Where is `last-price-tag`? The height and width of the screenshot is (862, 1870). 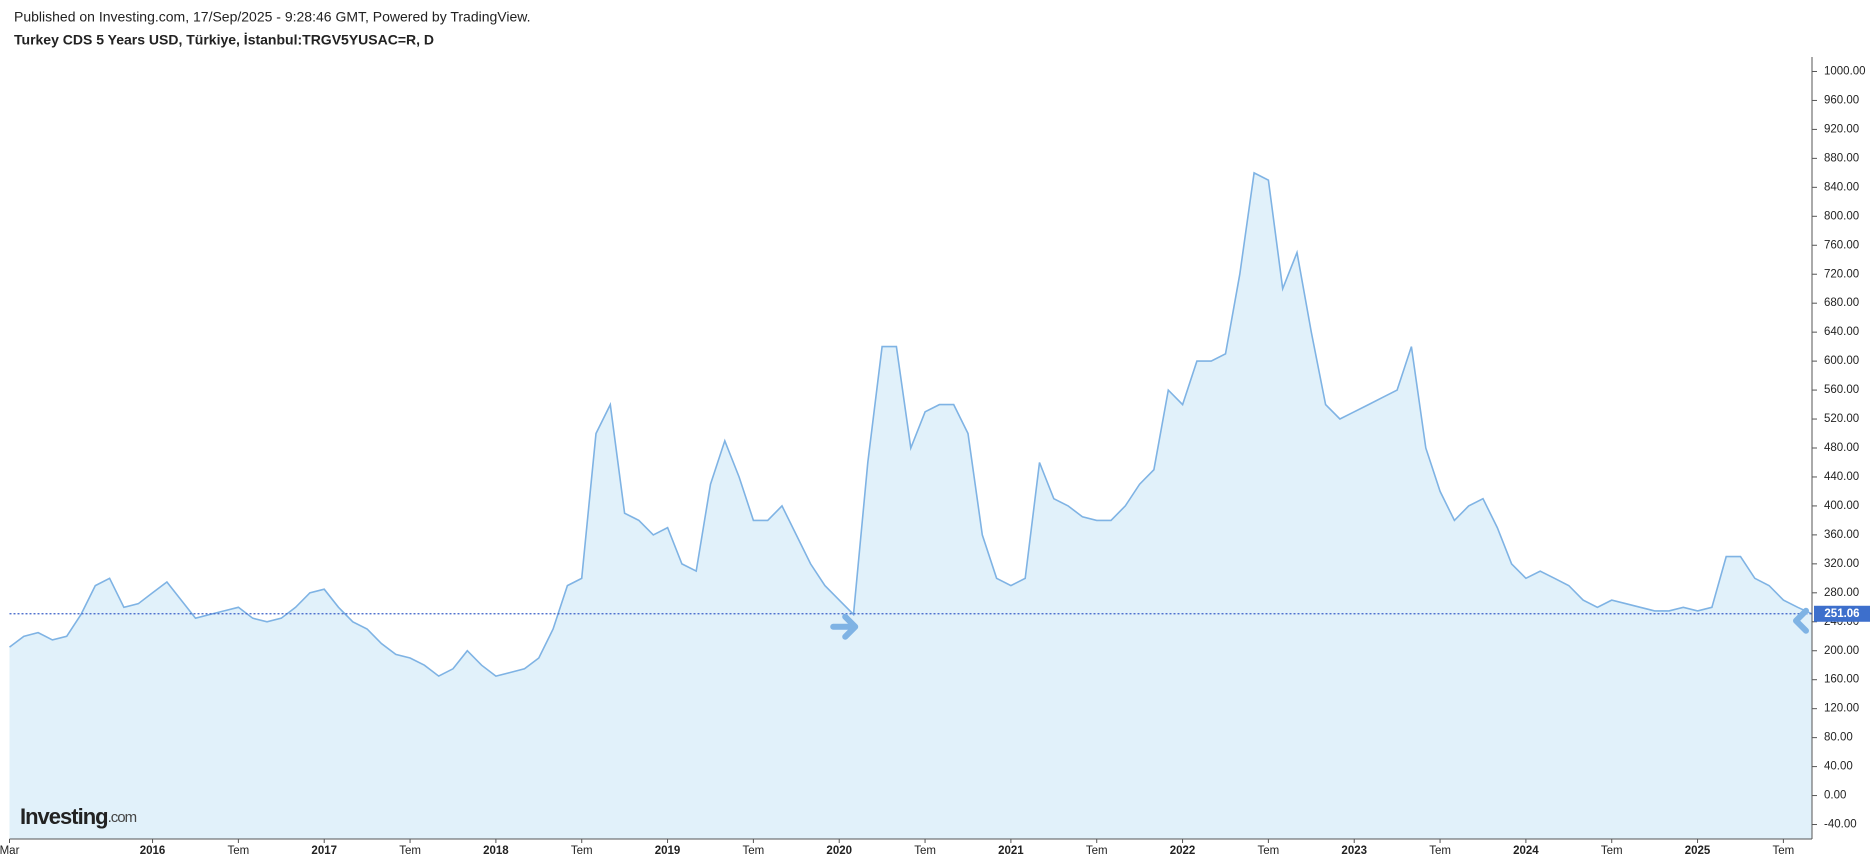 last-price-tag is located at coordinates (1842, 613).